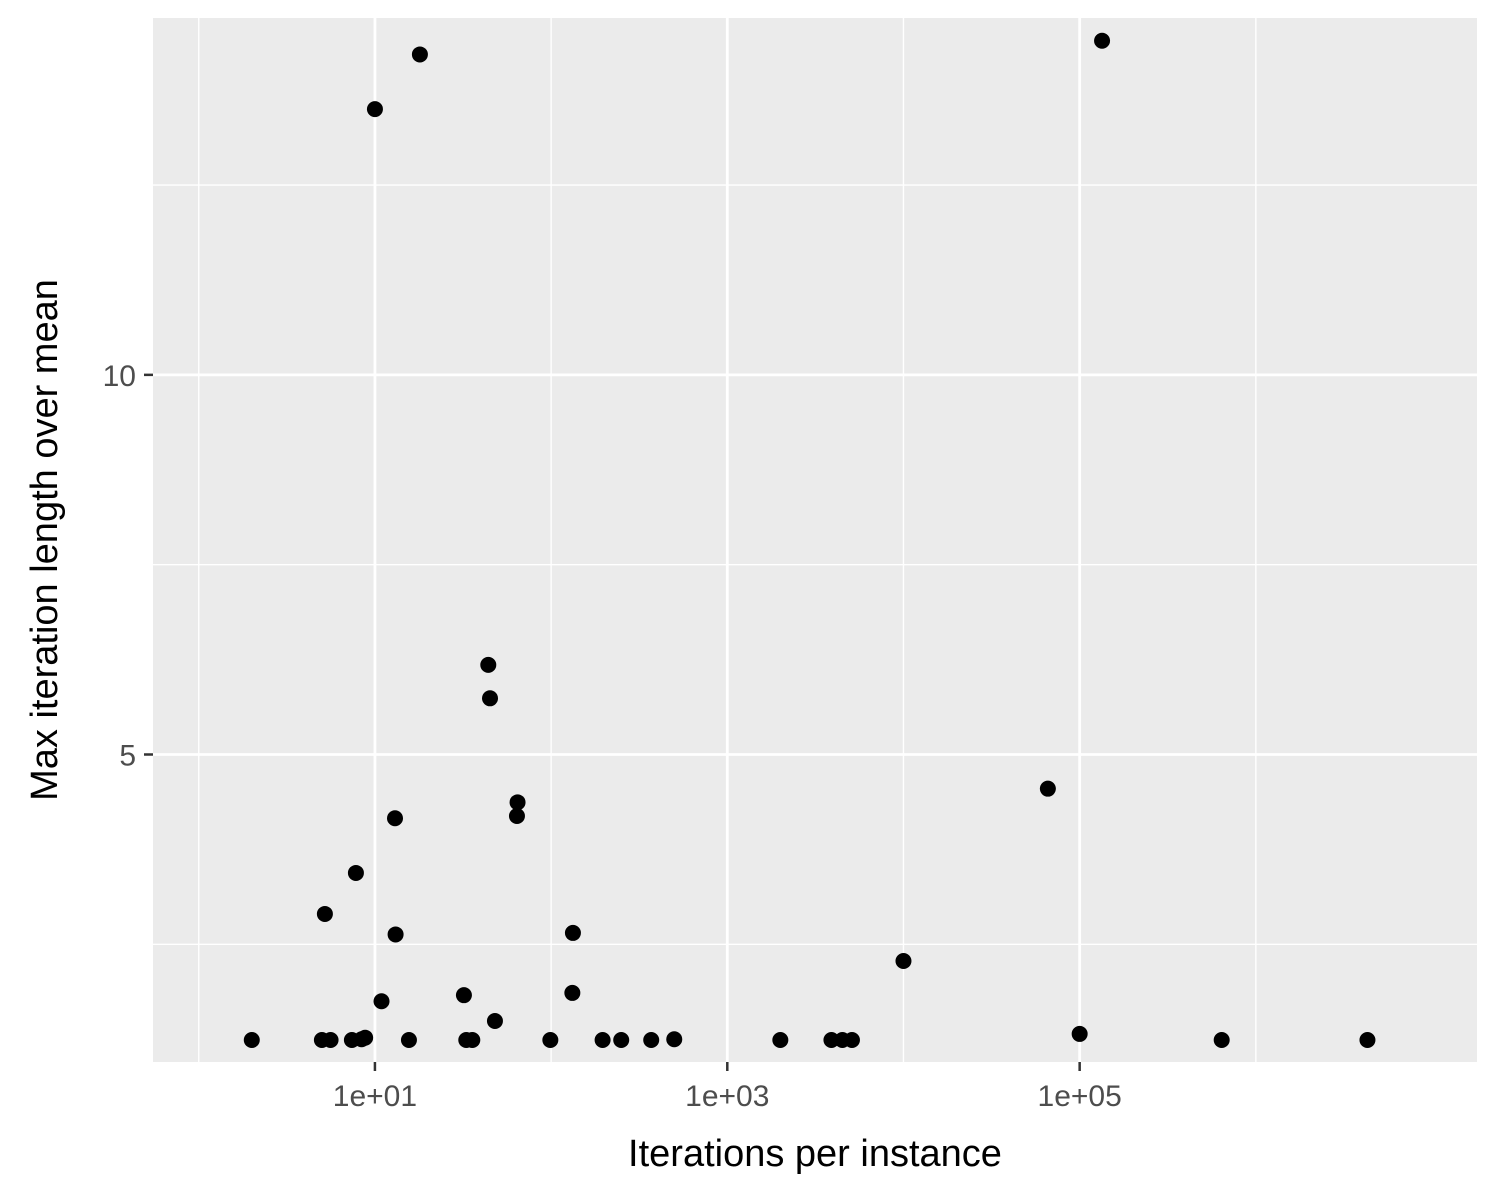 Image resolution: width=1500 pixels, height=1200 pixels. I want to click on x-tick-label: 1e+03, so click(727, 1096).